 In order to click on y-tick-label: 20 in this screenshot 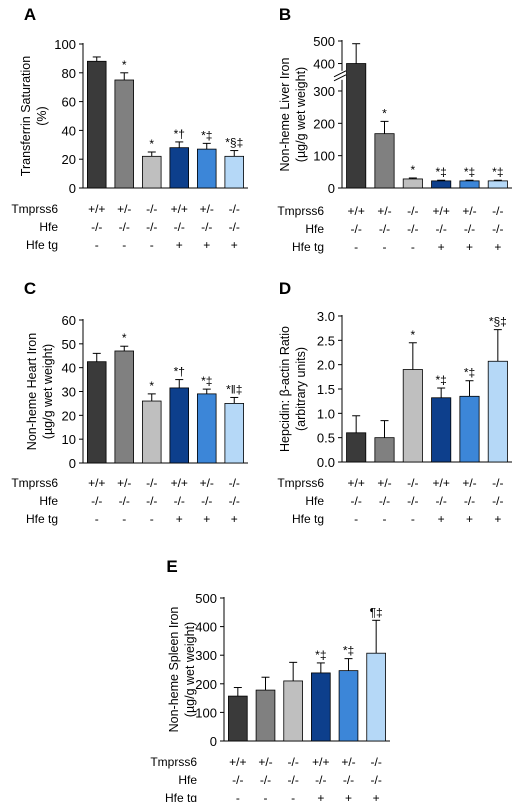, I will do `click(69, 415)`.